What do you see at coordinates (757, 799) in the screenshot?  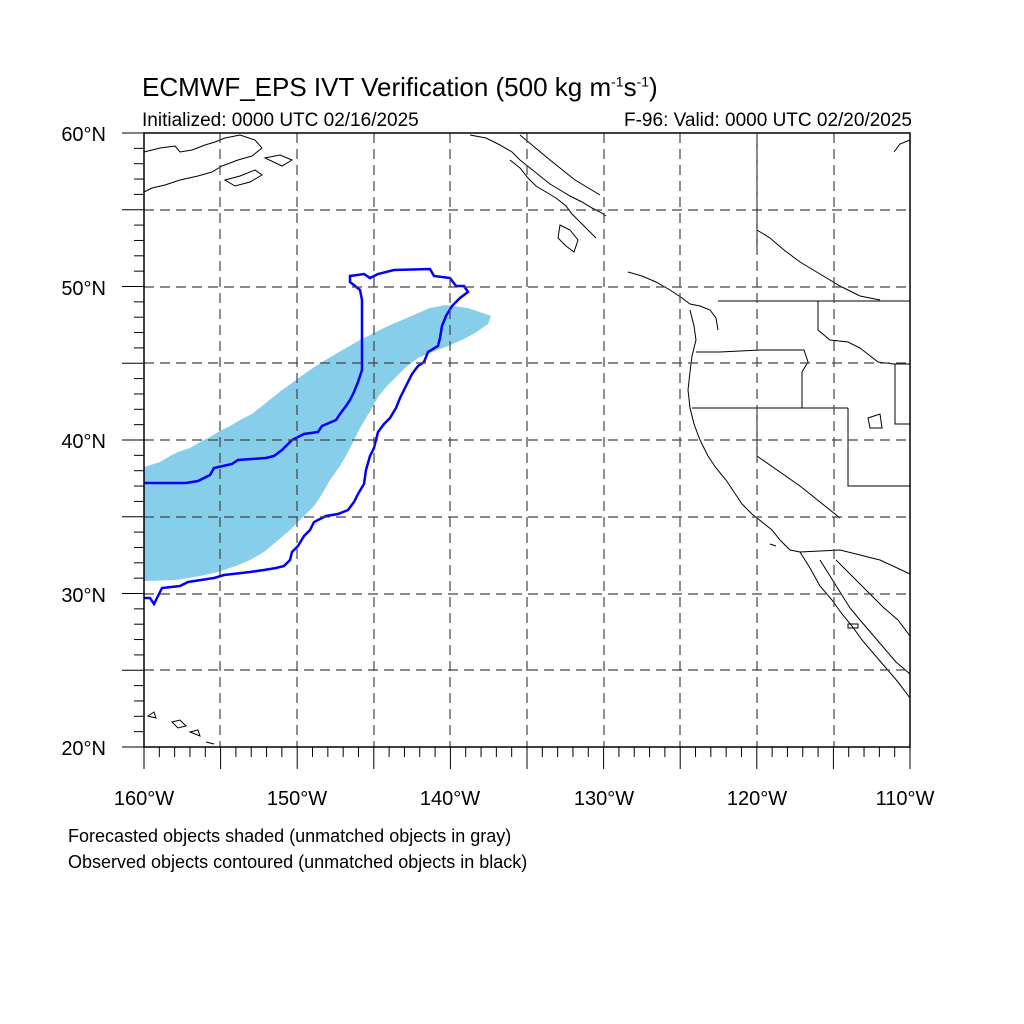 I see `lon-label-120w: 120°W` at bounding box center [757, 799].